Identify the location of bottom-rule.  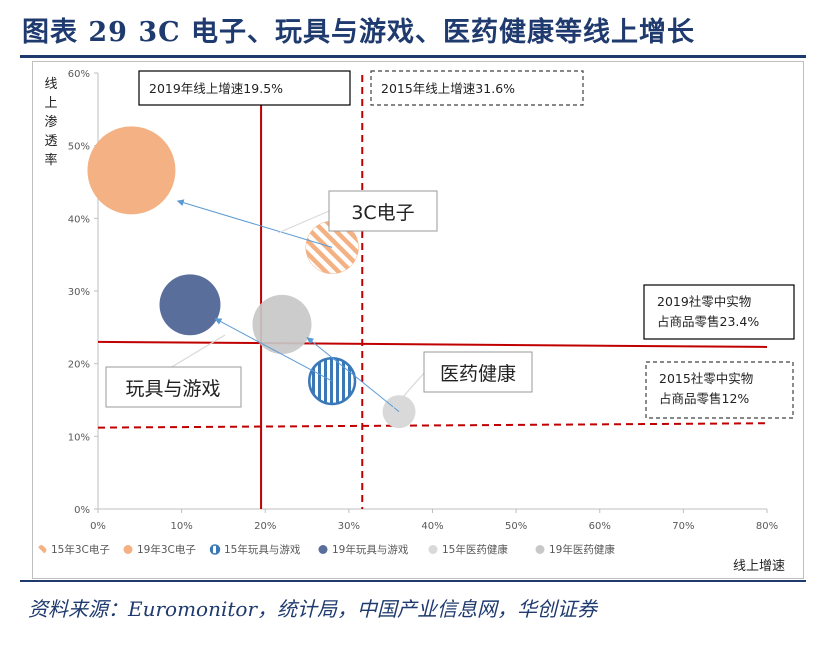
(413, 581).